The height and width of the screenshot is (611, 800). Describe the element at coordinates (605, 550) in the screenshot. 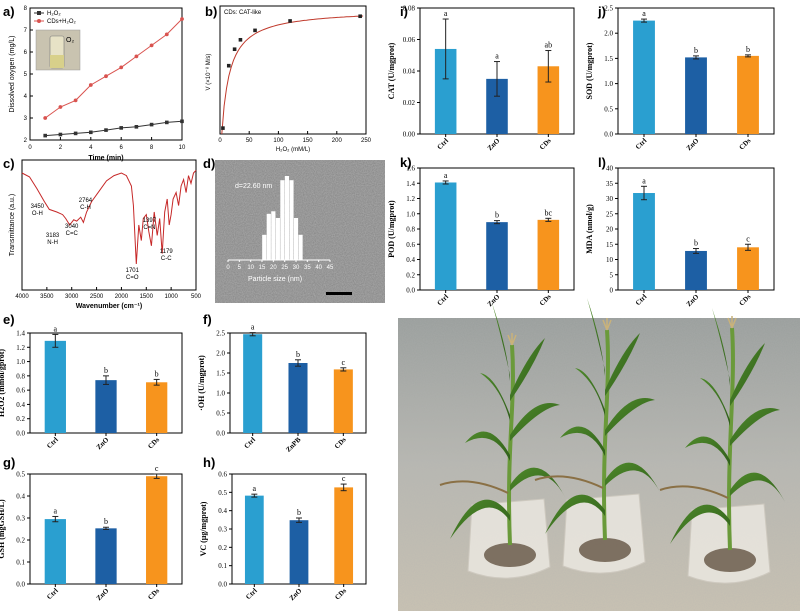

I see `soil-roots` at that location.